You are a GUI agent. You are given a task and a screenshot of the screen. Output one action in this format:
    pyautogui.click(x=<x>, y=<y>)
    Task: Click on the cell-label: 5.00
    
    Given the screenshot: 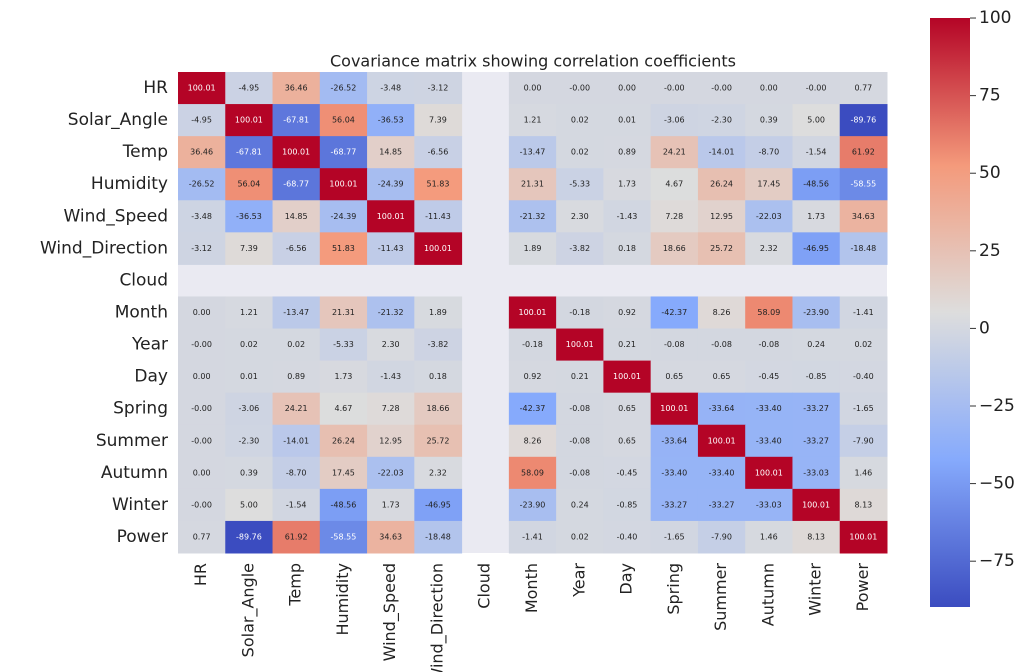 What is the action you would take?
    pyautogui.click(x=249, y=504)
    